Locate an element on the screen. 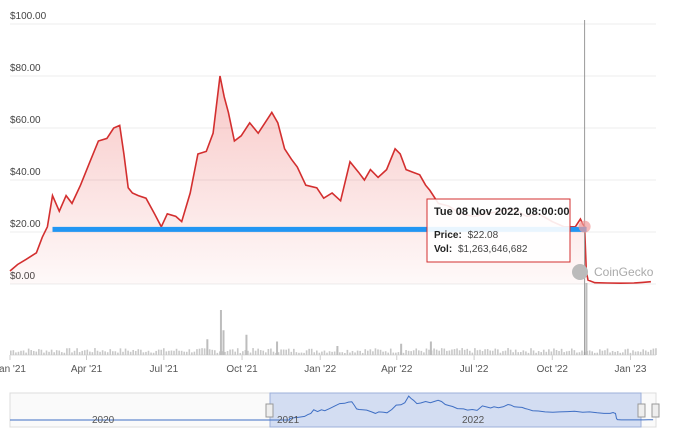  coingecko-watermark: CoinGecko is located at coordinates (613, 272).